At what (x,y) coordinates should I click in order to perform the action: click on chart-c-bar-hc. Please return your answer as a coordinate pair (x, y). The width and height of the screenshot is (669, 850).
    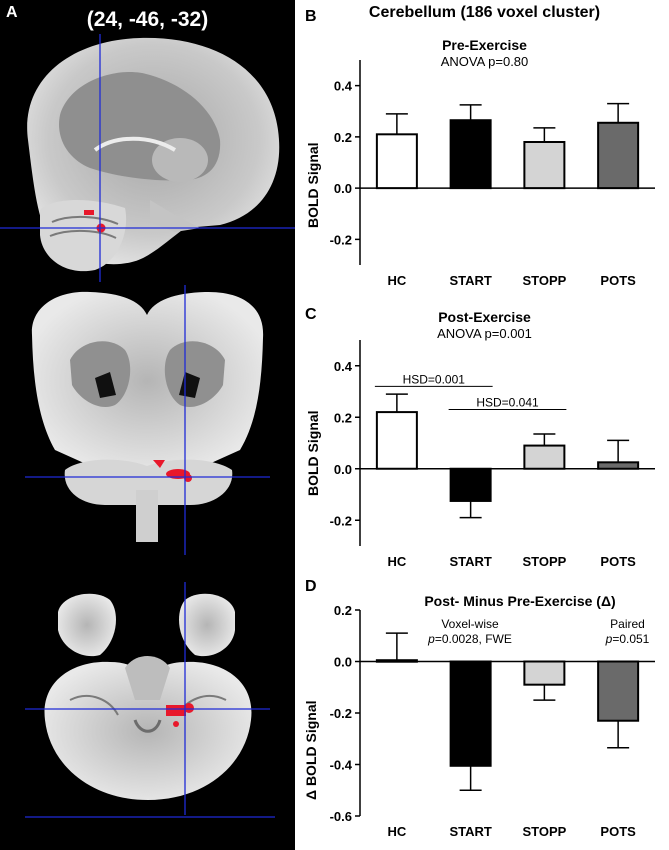
    Looking at the image, I should click on (396, 440).